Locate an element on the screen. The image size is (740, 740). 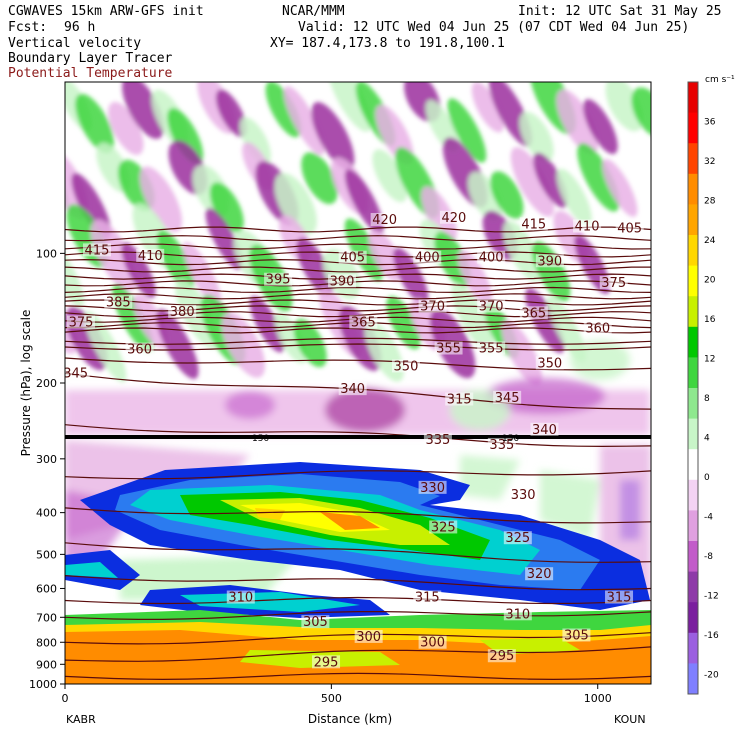
field-boundary-tracer: Boundary Layer Tracer is located at coordinates (90, 58).